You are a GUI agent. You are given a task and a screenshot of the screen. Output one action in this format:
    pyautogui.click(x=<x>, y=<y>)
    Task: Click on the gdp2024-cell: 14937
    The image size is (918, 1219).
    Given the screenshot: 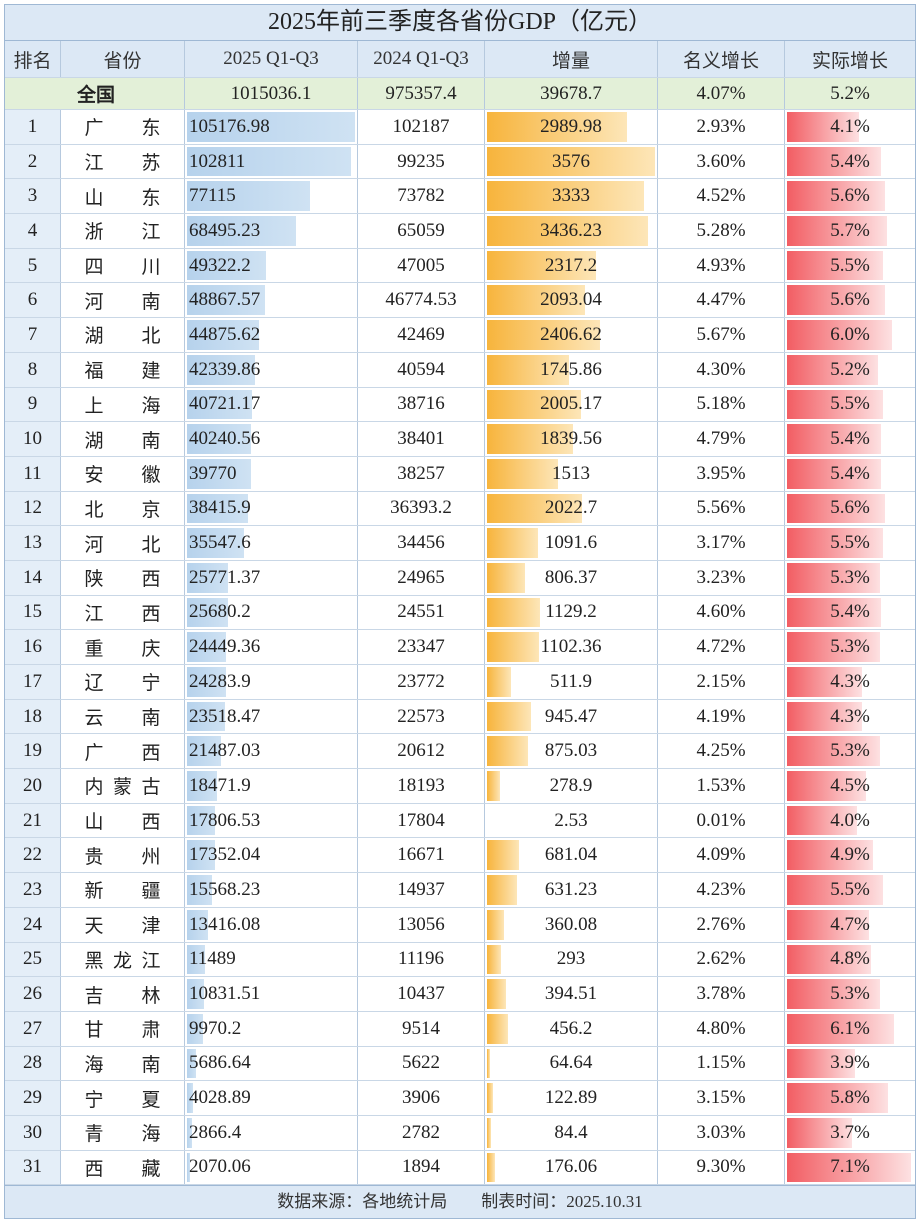 What is the action you would take?
    pyautogui.click(x=421, y=890)
    